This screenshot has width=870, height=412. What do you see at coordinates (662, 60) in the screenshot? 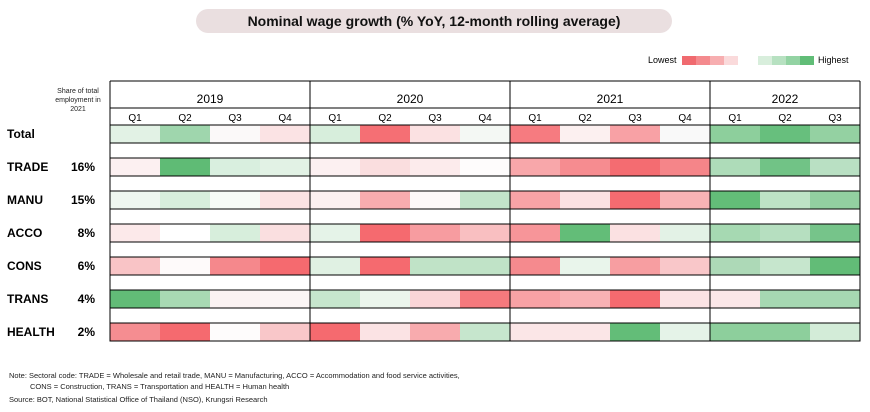
I see `legend-low-label: Lowest` at bounding box center [662, 60].